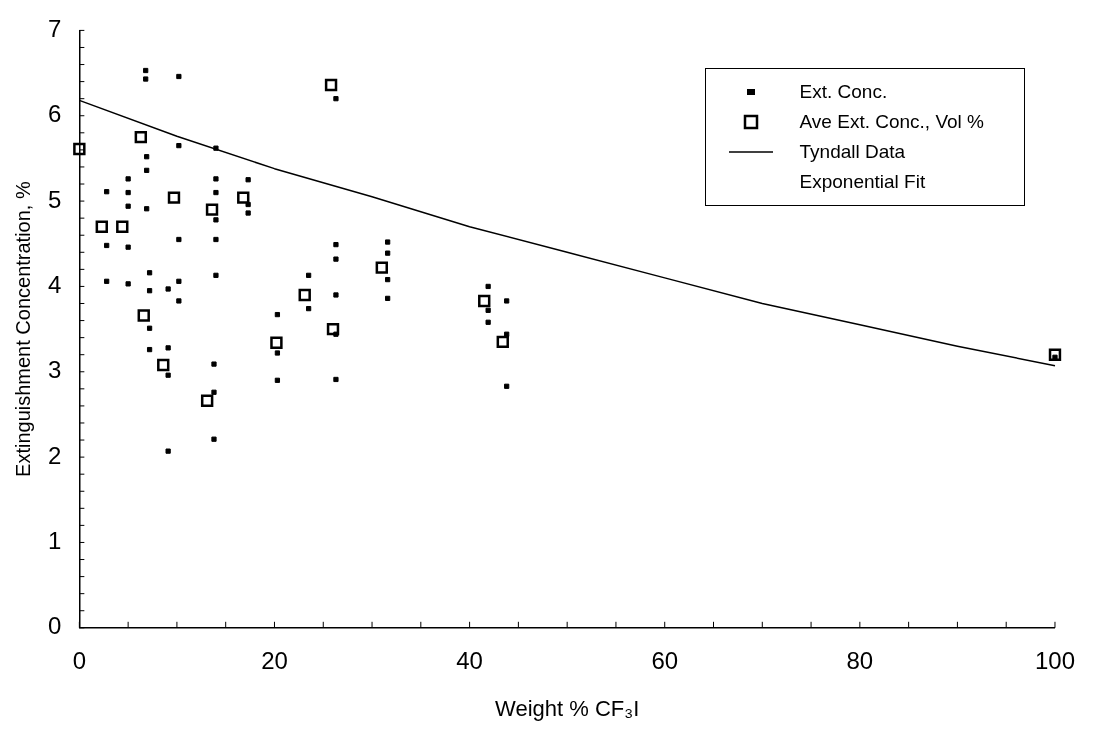  Describe the element at coordinates (1054, 660) in the screenshot. I see `x-tick-label: 100` at that location.